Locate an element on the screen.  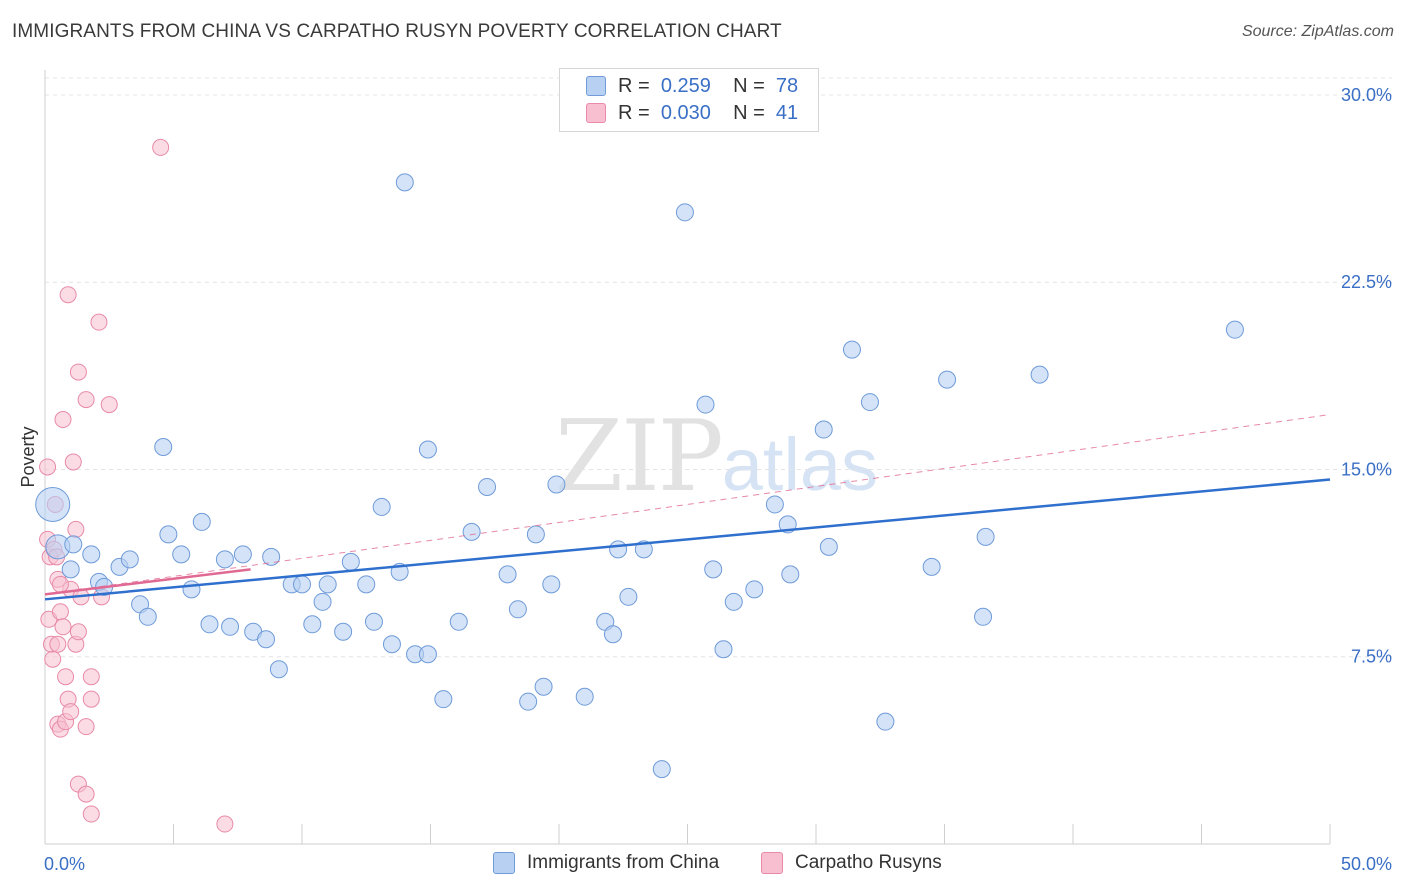
chart-source: Source: ZipAtlas.com is located at coordinates (1317, 31).